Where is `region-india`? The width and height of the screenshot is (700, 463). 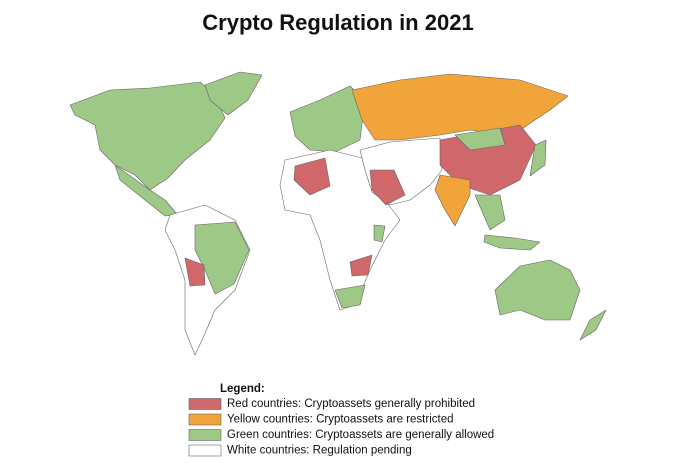
region-india is located at coordinates (452, 200).